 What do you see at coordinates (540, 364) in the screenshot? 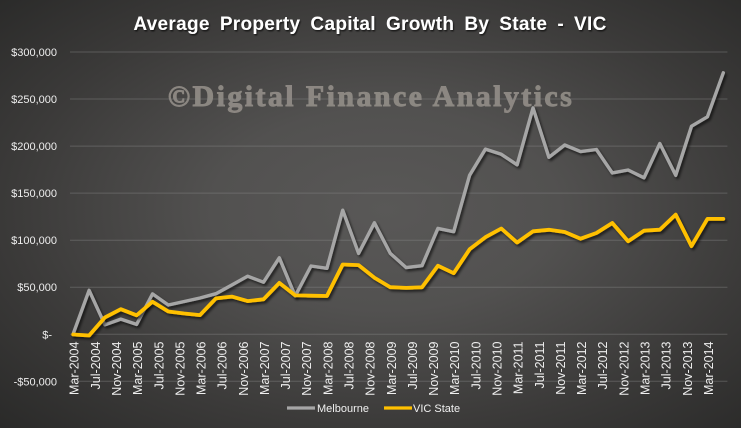
I see `svg-text: Jul-2011` at bounding box center [540, 364].